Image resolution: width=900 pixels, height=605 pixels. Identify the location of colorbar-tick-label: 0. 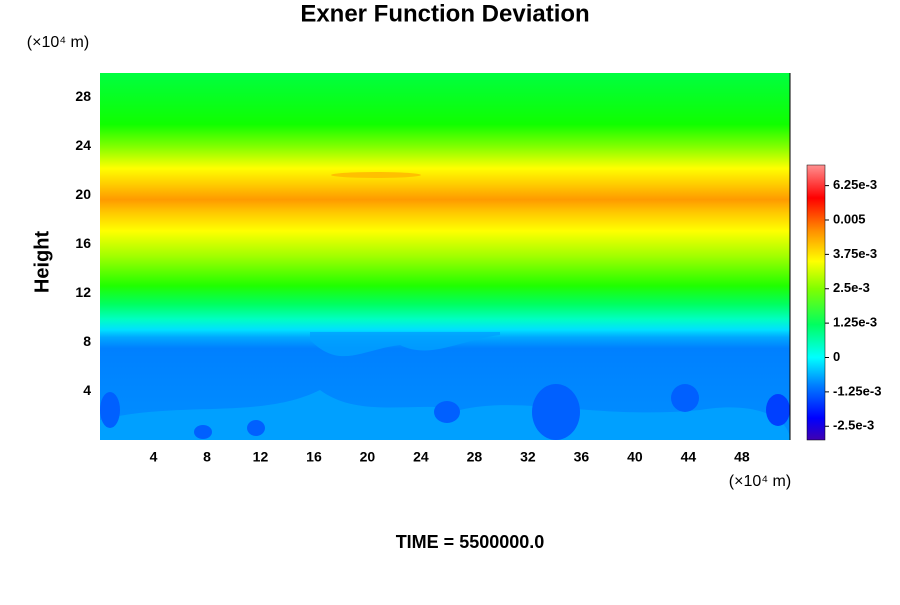
(836, 356).